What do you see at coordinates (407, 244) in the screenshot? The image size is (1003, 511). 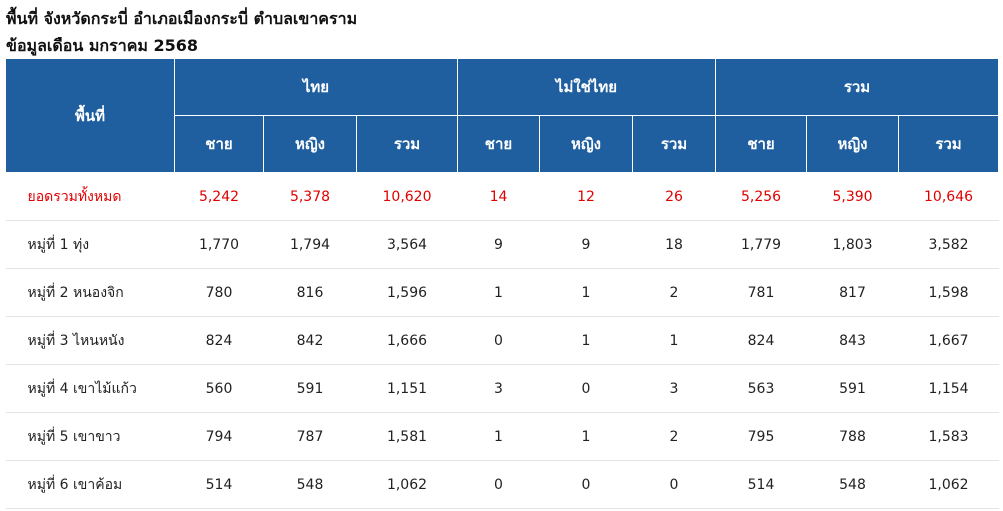 I see `cell-thai-sum: 3,564` at bounding box center [407, 244].